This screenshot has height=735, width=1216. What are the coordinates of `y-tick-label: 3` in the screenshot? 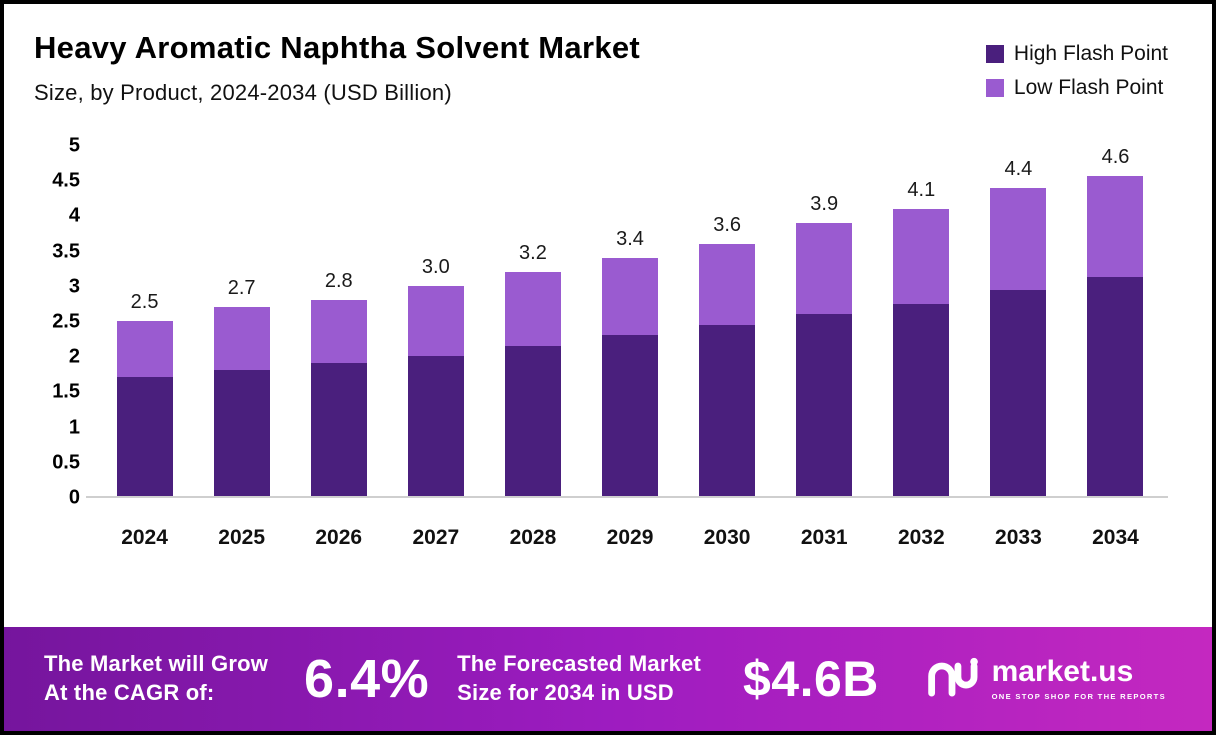 It's located at (74, 286).